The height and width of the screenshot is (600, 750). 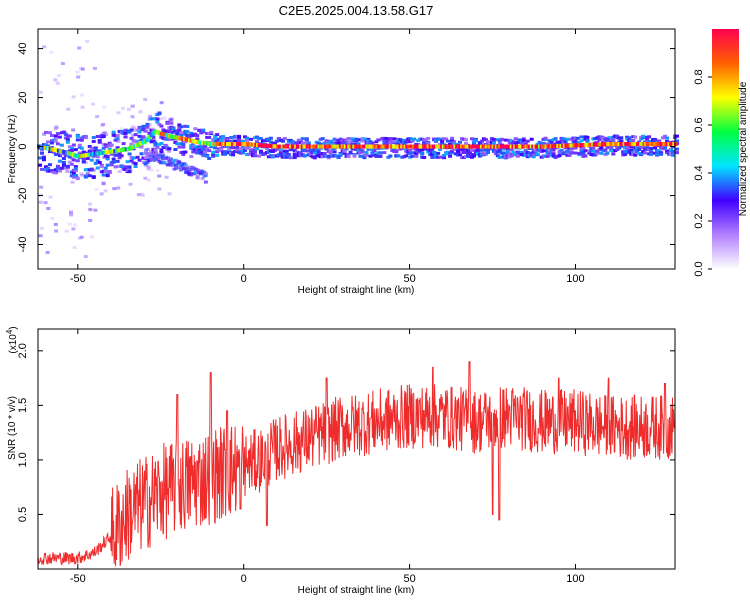 What do you see at coordinates (244, 279) in the screenshot?
I see `x-tick-label: 0` at bounding box center [244, 279].